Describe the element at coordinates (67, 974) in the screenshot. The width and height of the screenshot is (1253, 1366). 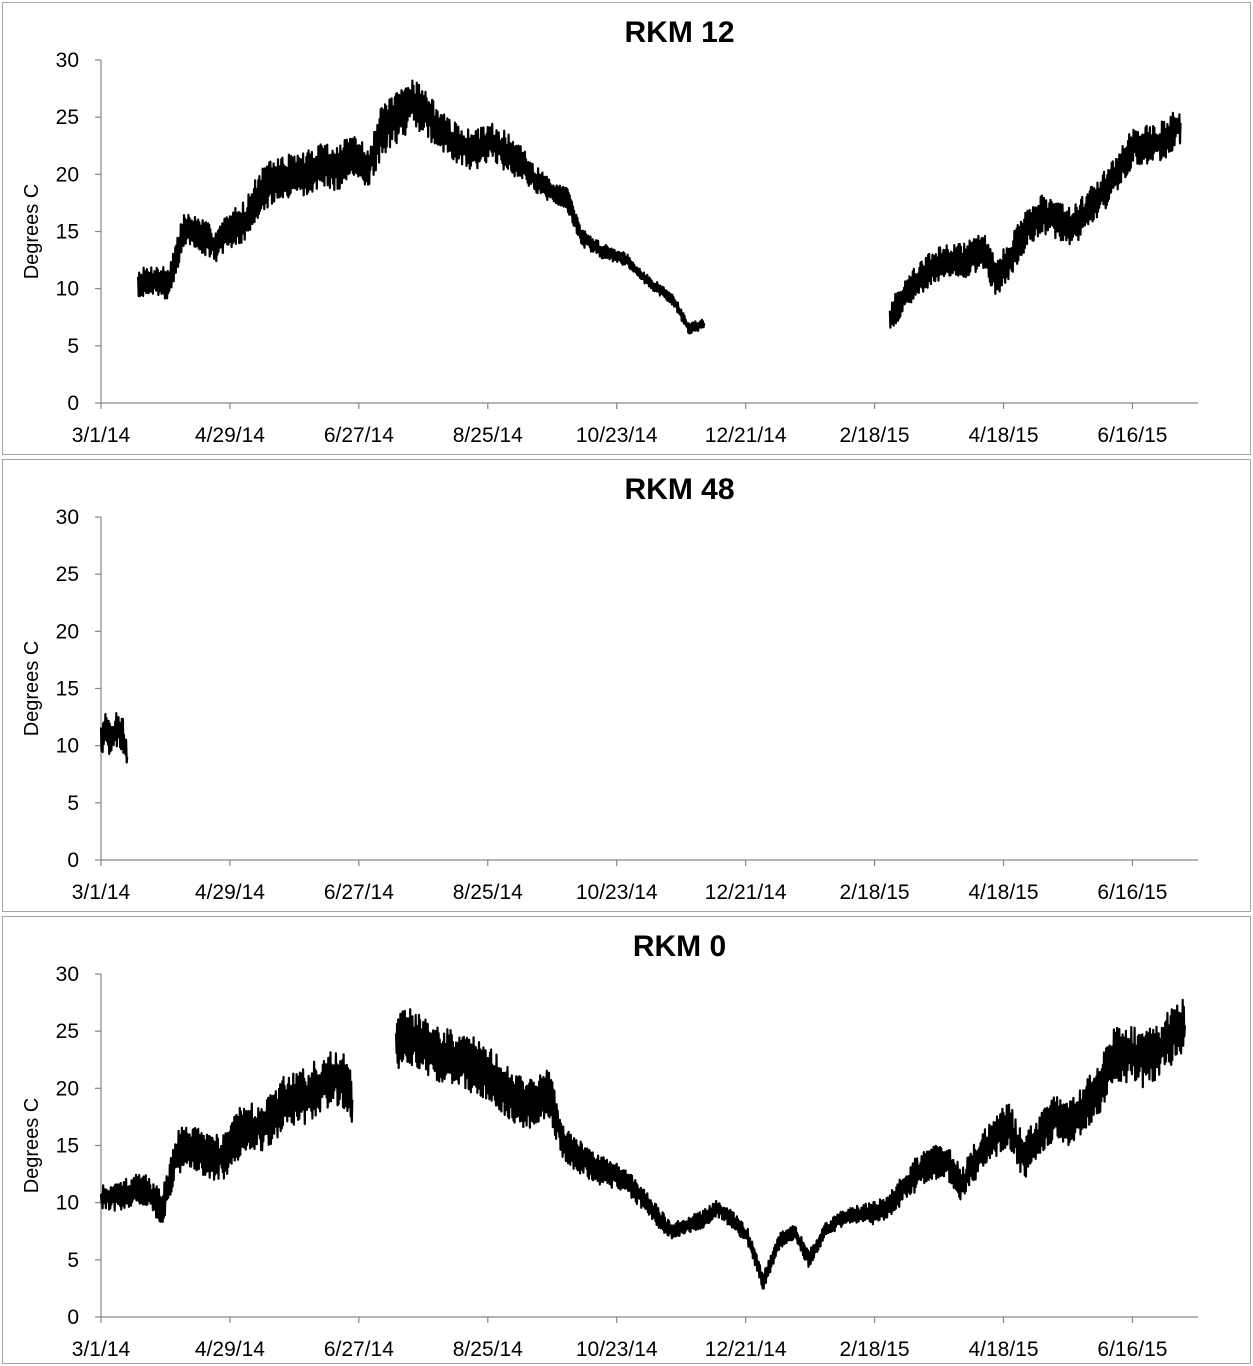
I see `chart-2-y-tick-label-6: 30` at that location.